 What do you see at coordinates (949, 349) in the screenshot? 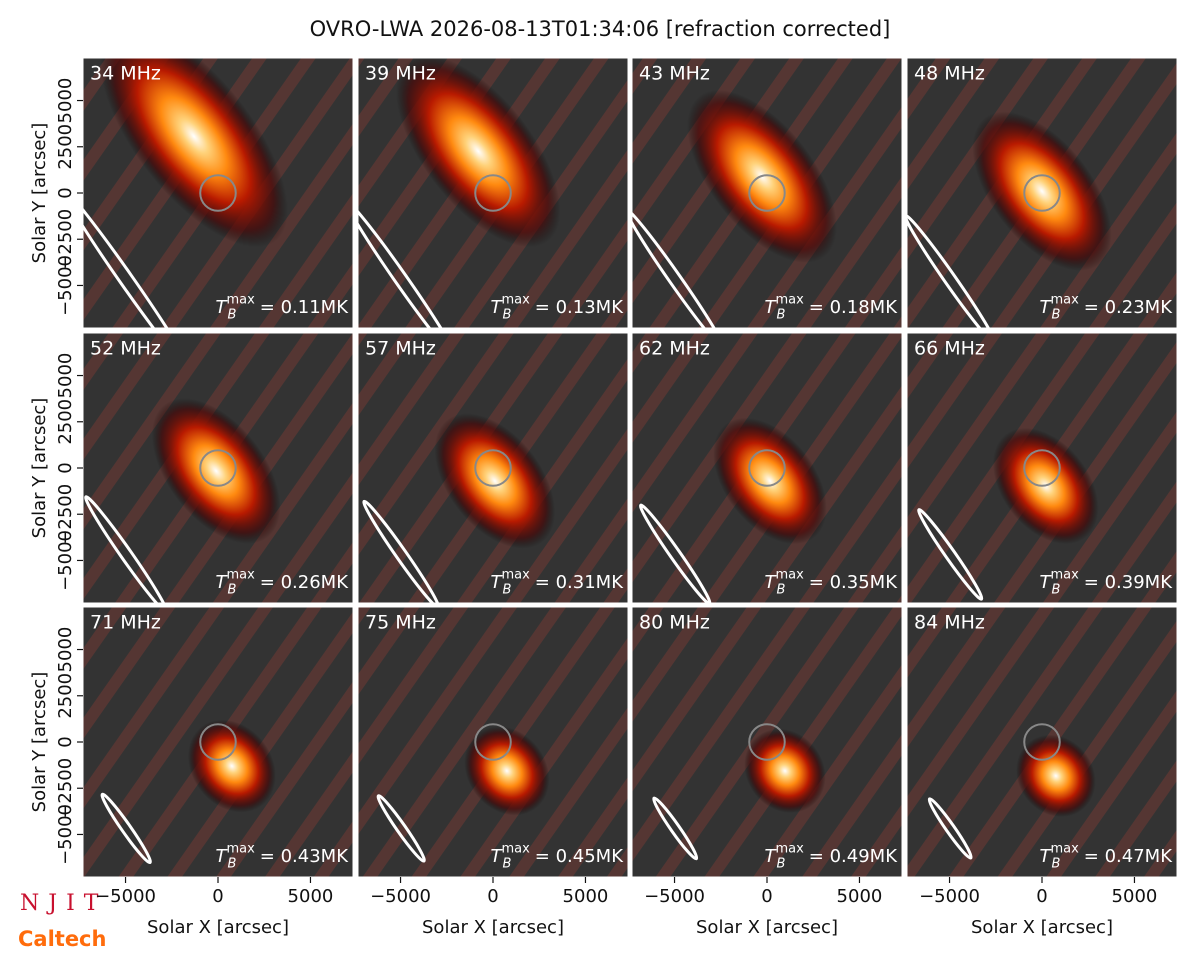
I see `frequency-label: 66 MHz` at bounding box center [949, 349].